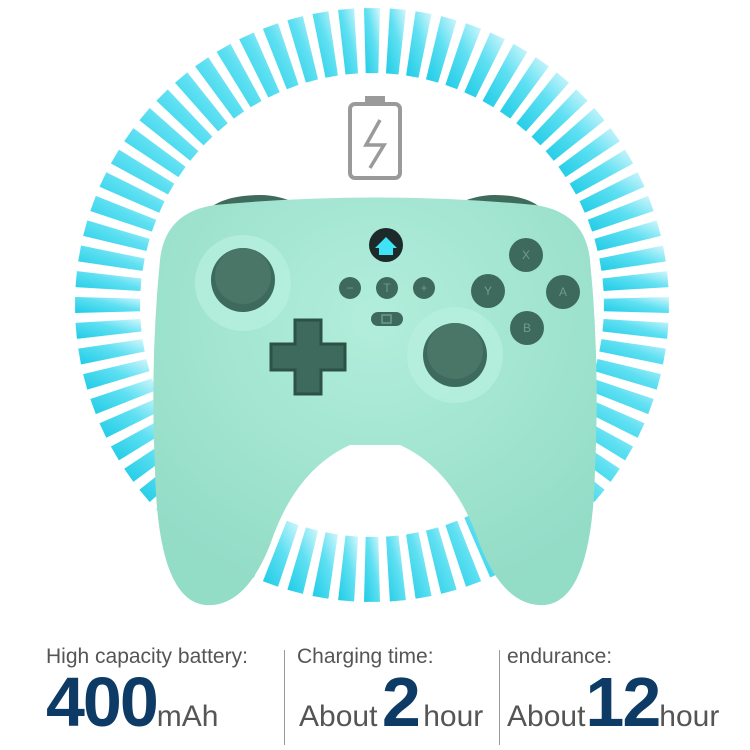 The width and height of the screenshot is (750, 750). I want to click on spec-unit: mAh, so click(187, 716).